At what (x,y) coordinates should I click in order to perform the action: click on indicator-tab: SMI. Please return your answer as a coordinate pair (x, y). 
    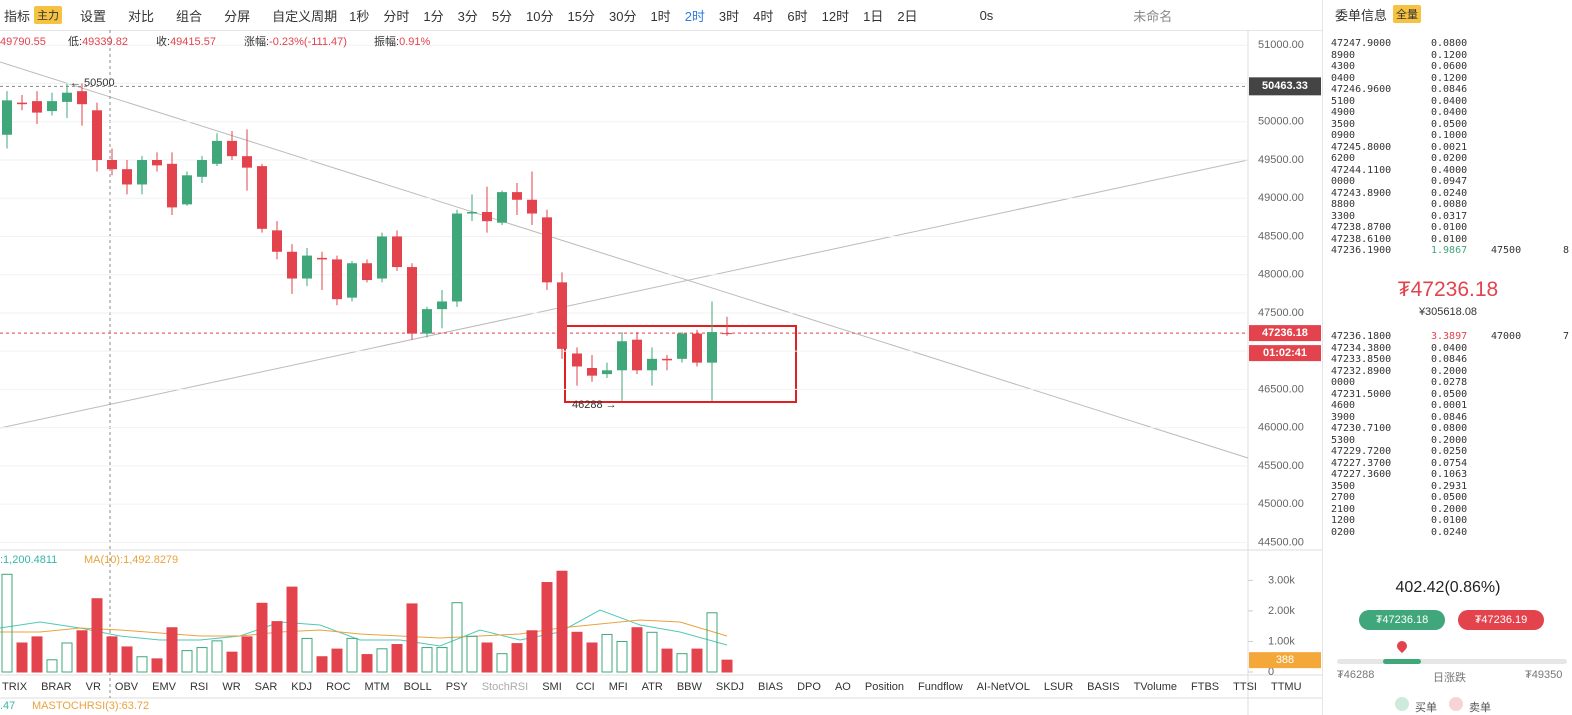
    Looking at the image, I should click on (552, 687).